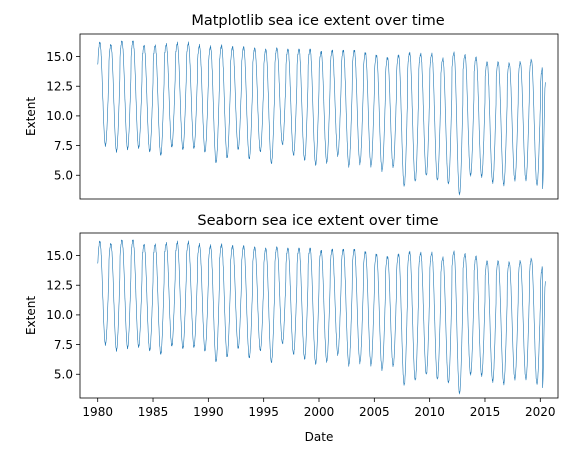 The height and width of the screenshot is (455, 576). I want to click on y-tick-label-seaborn-3: 12.5, so click(59, 285).